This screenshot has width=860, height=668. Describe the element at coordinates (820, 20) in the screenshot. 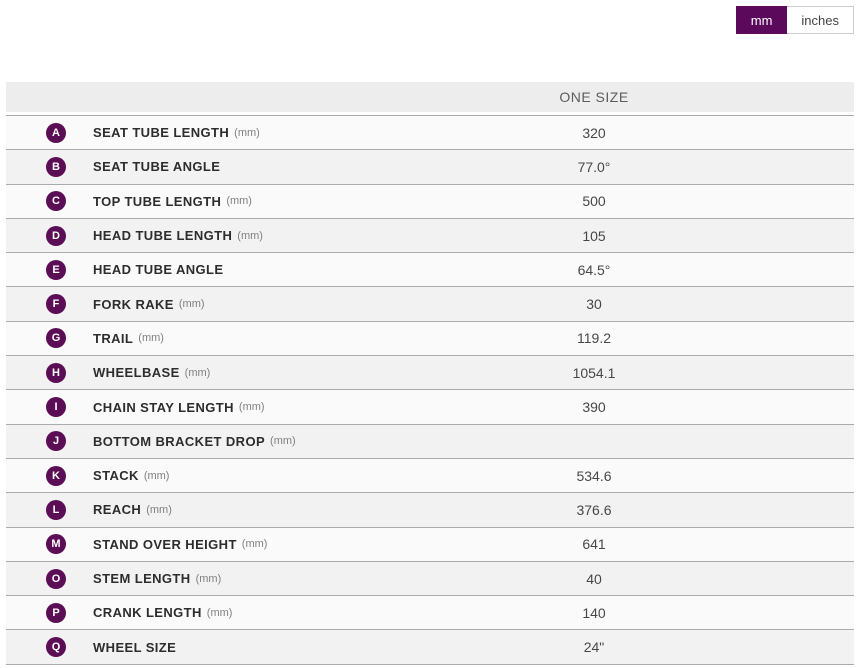

I see `inches-unit-button: inches` at that location.